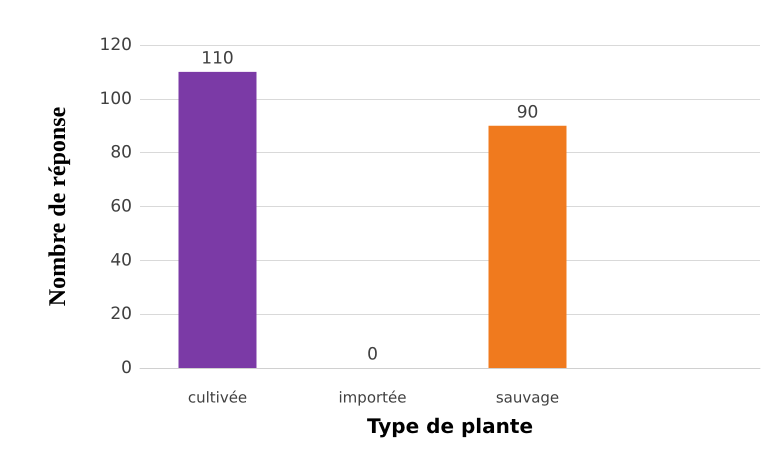 This screenshot has width=772, height=461. Describe the element at coordinates (372, 354) in the screenshot. I see `data-label: 0` at that location.